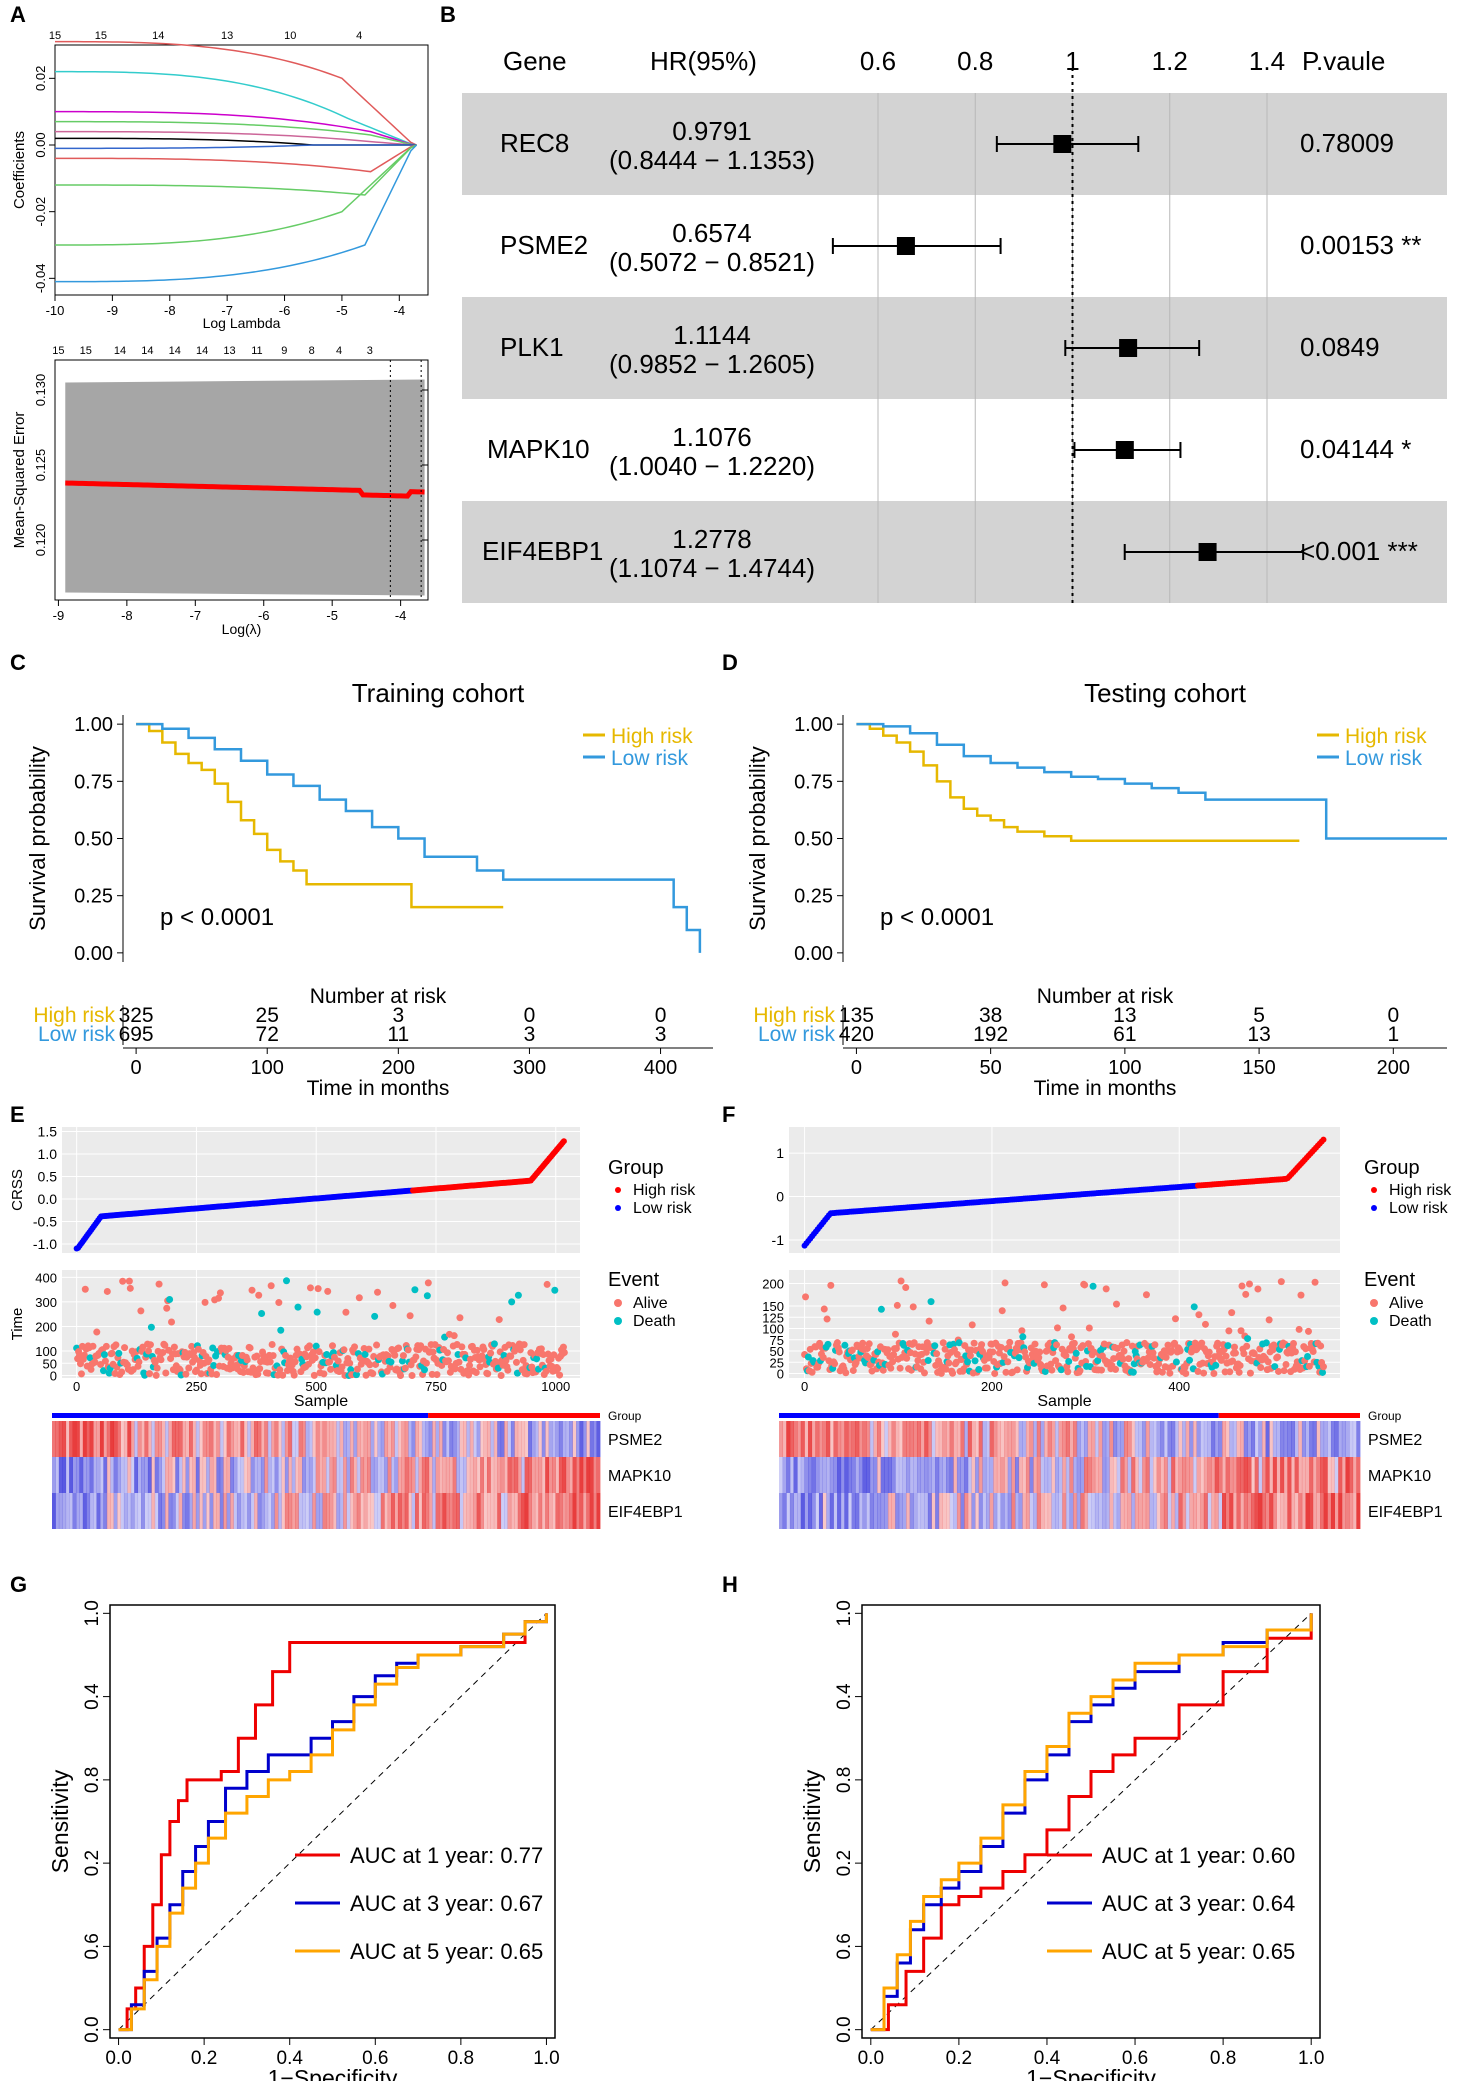  What do you see at coordinates (1386, 736) in the screenshot?
I see `legend-label: High risk` at bounding box center [1386, 736].